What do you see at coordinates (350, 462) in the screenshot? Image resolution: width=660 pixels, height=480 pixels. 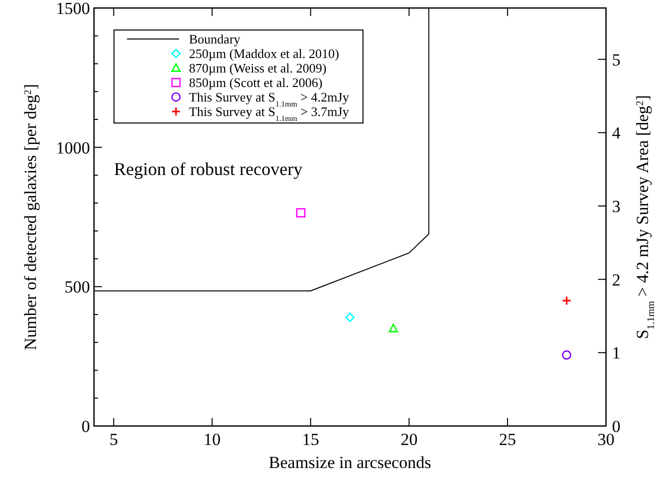 I see `x-axis-title: Beamsize in arcseconds` at bounding box center [350, 462].